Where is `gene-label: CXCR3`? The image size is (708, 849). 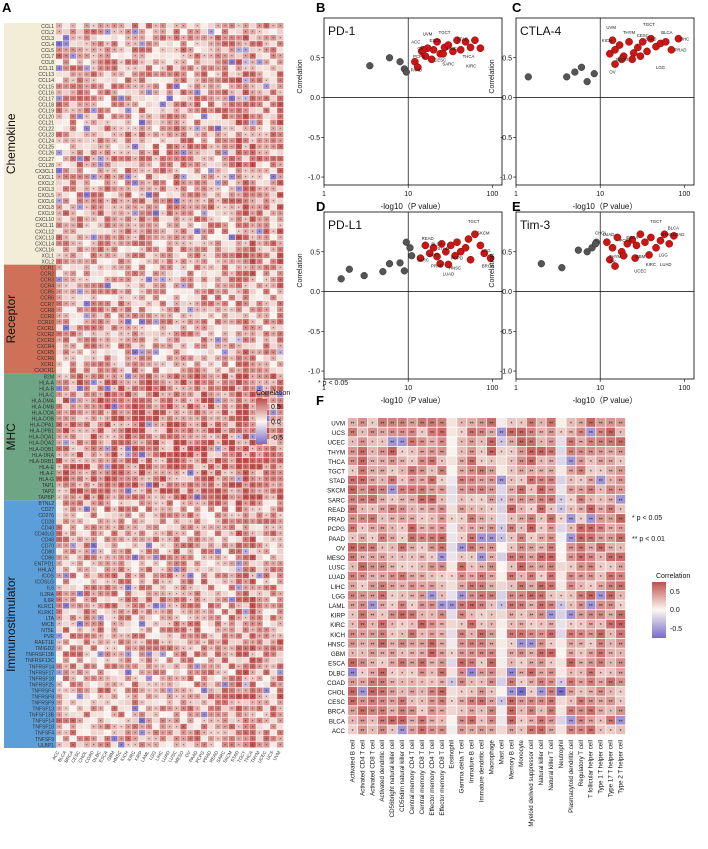
gene-label: CXCR3 is located at coordinates (45, 341).